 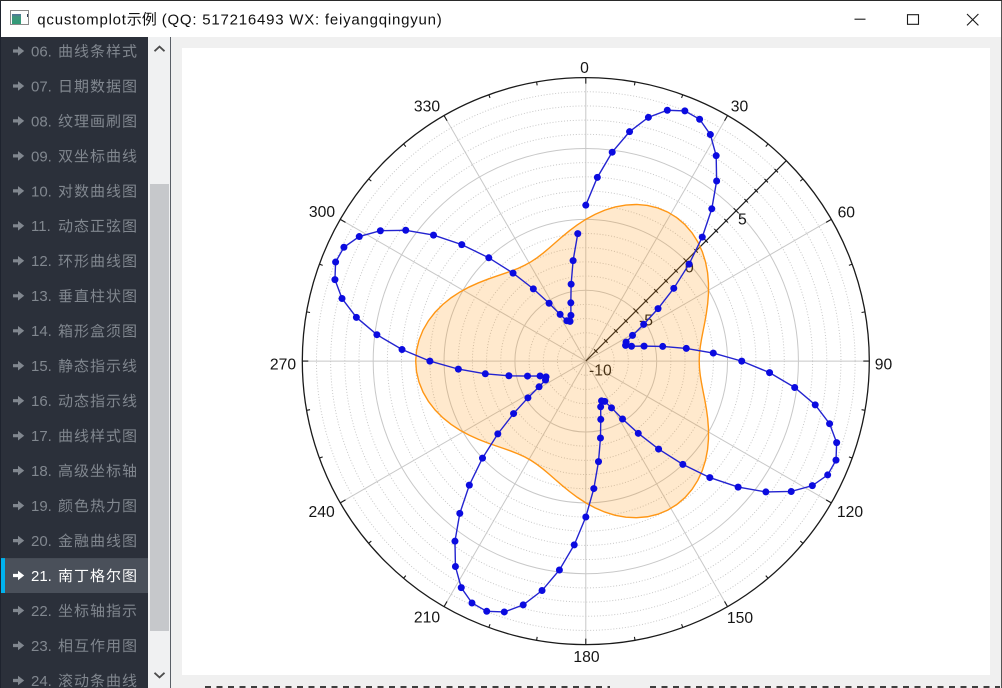 What do you see at coordinates (41, 121) in the screenshot?
I see `svg-text: 08.` at bounding box center [41, 121].